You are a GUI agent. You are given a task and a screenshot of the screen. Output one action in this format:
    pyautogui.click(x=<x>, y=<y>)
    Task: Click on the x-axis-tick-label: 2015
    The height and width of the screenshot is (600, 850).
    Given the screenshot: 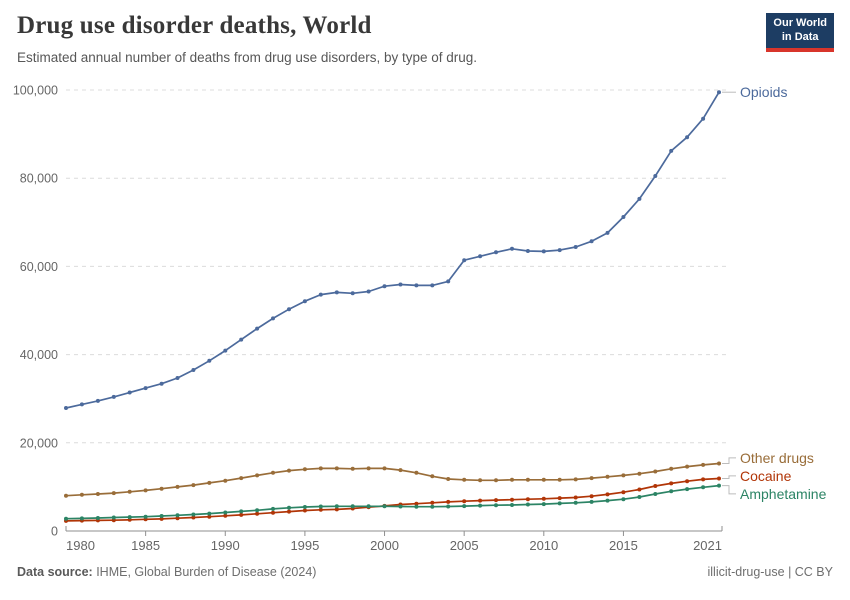 What is the action you would take?
    pyautogui.click(x=623, y=545)
    